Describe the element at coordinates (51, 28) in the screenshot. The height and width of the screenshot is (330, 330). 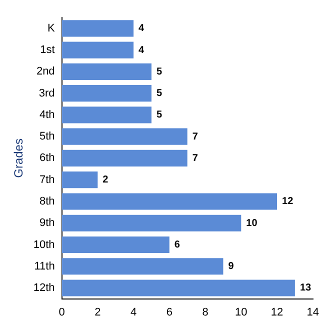
I see `y-tick-label: K` at that location.